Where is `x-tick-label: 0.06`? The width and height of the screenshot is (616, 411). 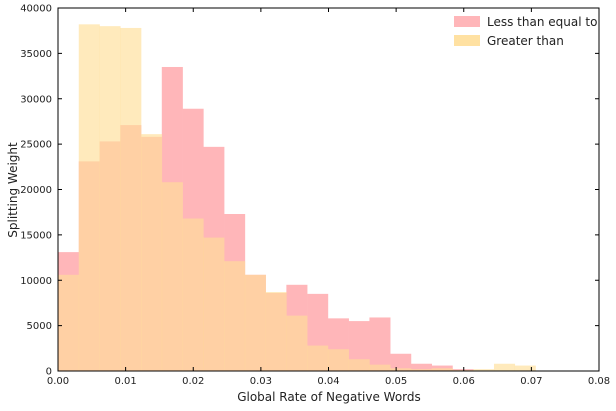 x-tick-label: 0.06 is located at coordinates (464, 381).